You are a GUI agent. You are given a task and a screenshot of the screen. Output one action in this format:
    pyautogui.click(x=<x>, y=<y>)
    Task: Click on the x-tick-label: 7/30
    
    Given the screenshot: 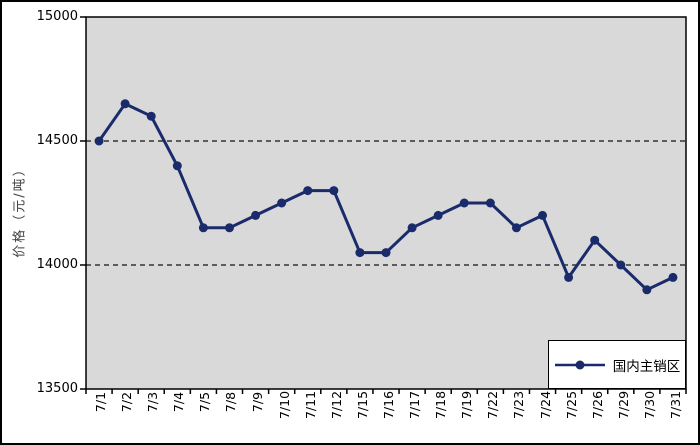 What is the action you would take?
    pyautogui.click(x=649, y=405)
    